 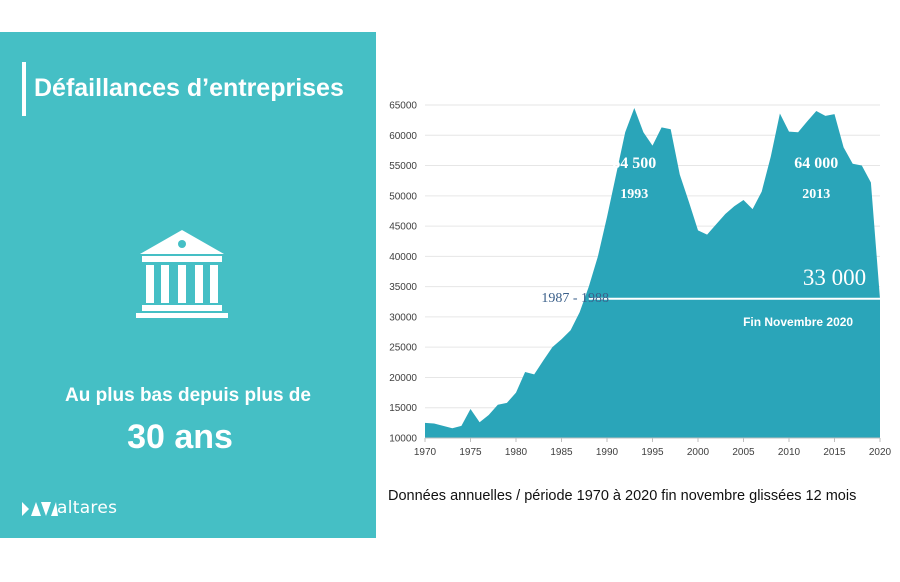 I want to click on x-tick-label: 1990, so click(x=607, y=452).